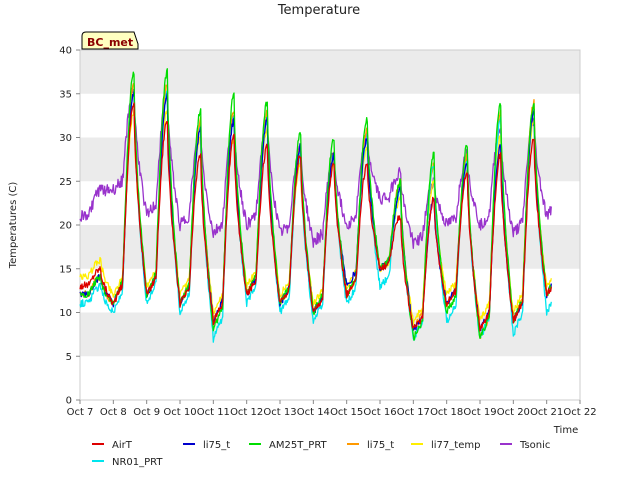  What do you see at coordinates (146, 412) in the screenshot?
I see `x-tick-label: Oct 9` at bounding box center [146, 412].